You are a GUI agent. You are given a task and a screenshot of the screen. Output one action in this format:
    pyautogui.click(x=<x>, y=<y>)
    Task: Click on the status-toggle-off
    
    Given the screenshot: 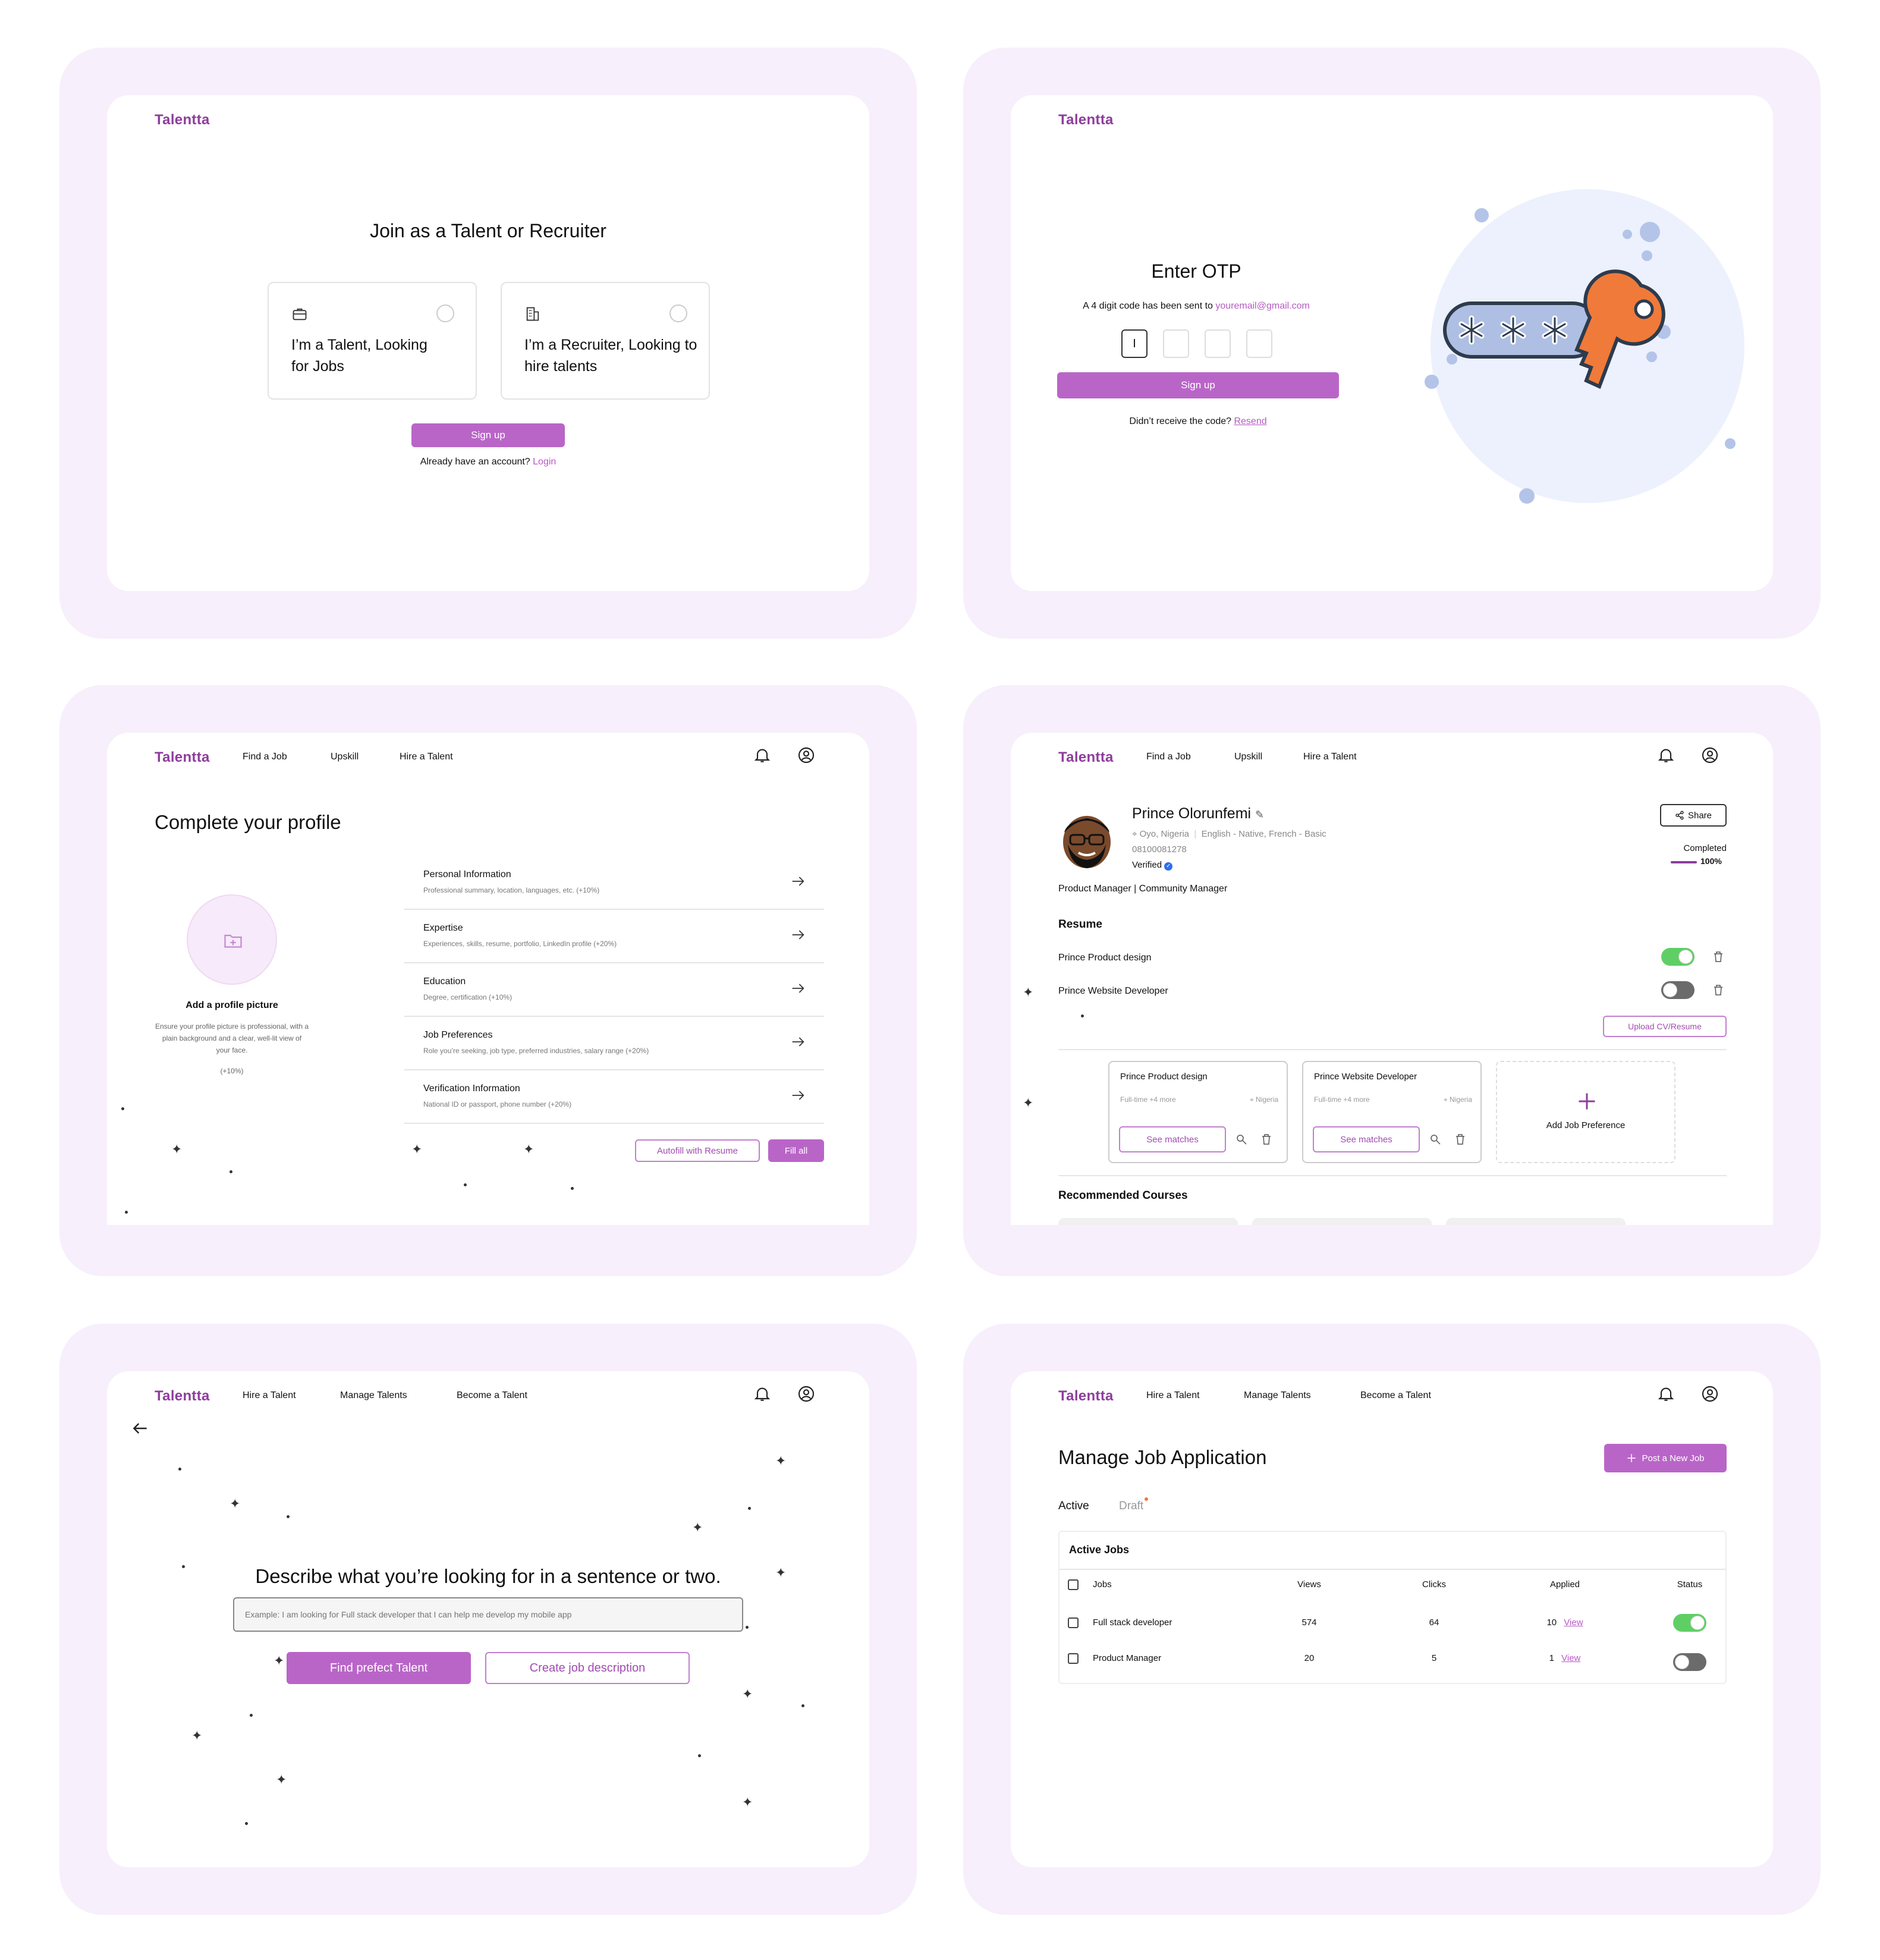 What is the action you would take?
    pyautogui.click(x=1689, y=1662)
    